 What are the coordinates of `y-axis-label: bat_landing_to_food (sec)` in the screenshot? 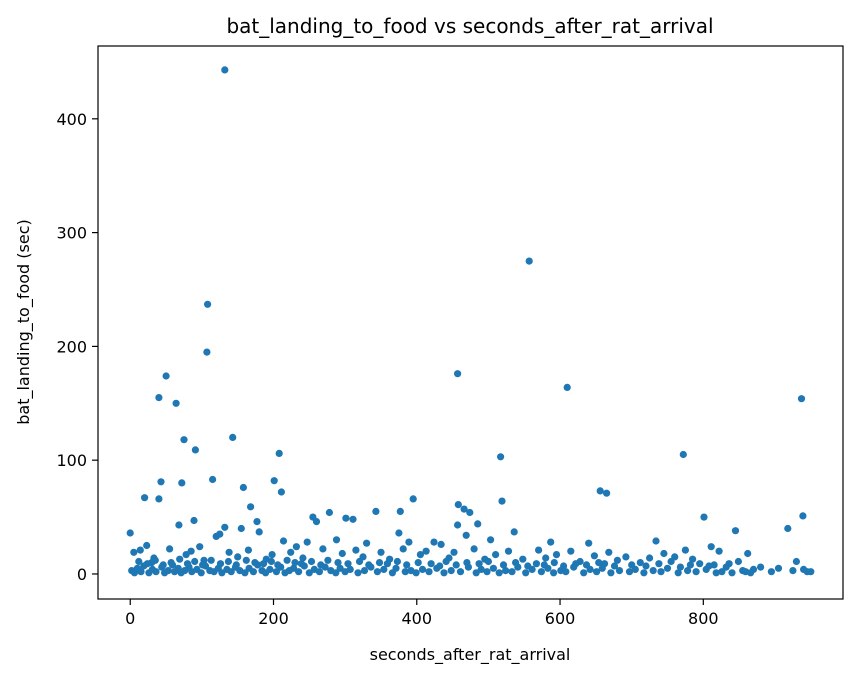 It's located at (24, 322).